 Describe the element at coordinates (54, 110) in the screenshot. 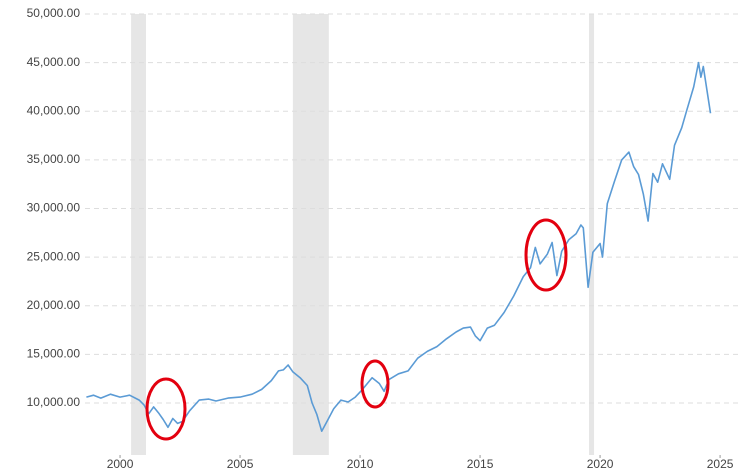

I see `y-tick-label: 40,000.00` at that location.